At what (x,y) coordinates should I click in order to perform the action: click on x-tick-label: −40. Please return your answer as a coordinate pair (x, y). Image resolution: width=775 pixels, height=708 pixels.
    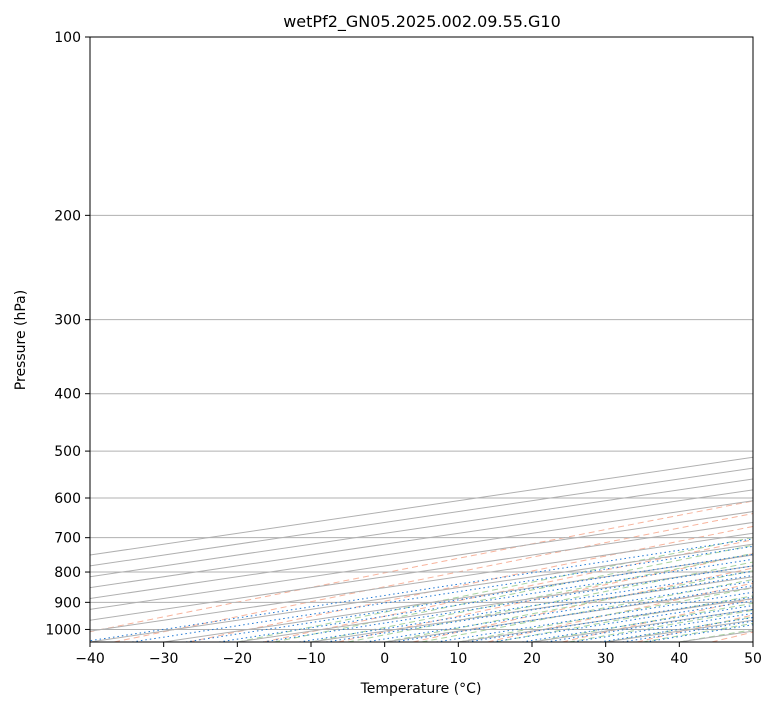
    Looking at the image, I should click on (90, 659).